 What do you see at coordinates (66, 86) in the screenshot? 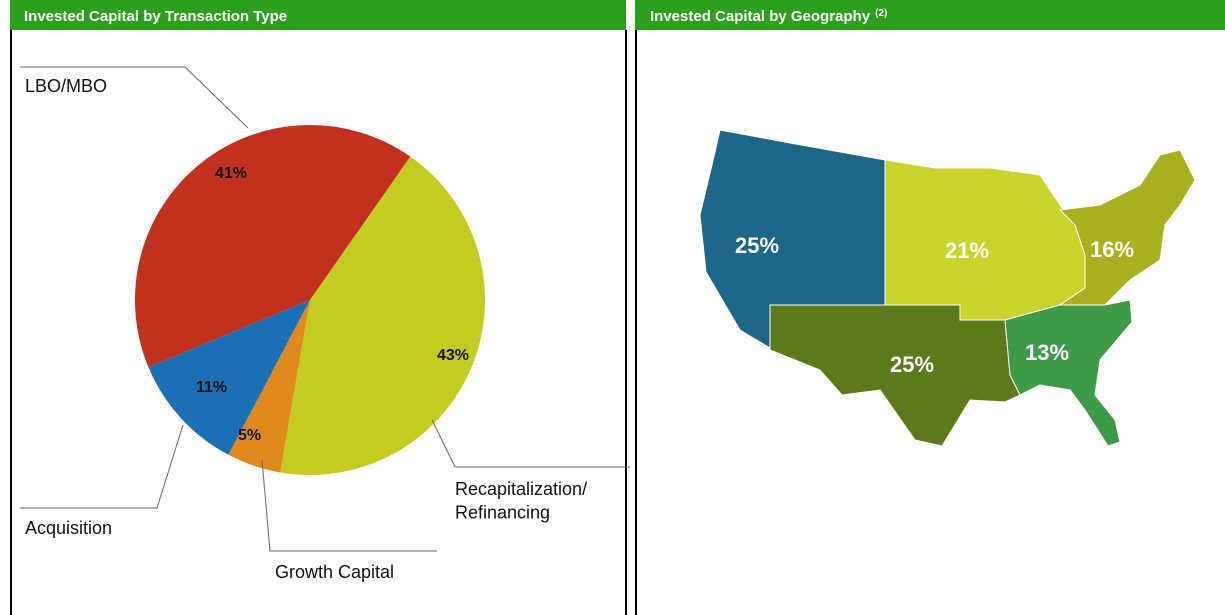
I see `category-label: LBO/MBO` at bounding box center [66, 86].